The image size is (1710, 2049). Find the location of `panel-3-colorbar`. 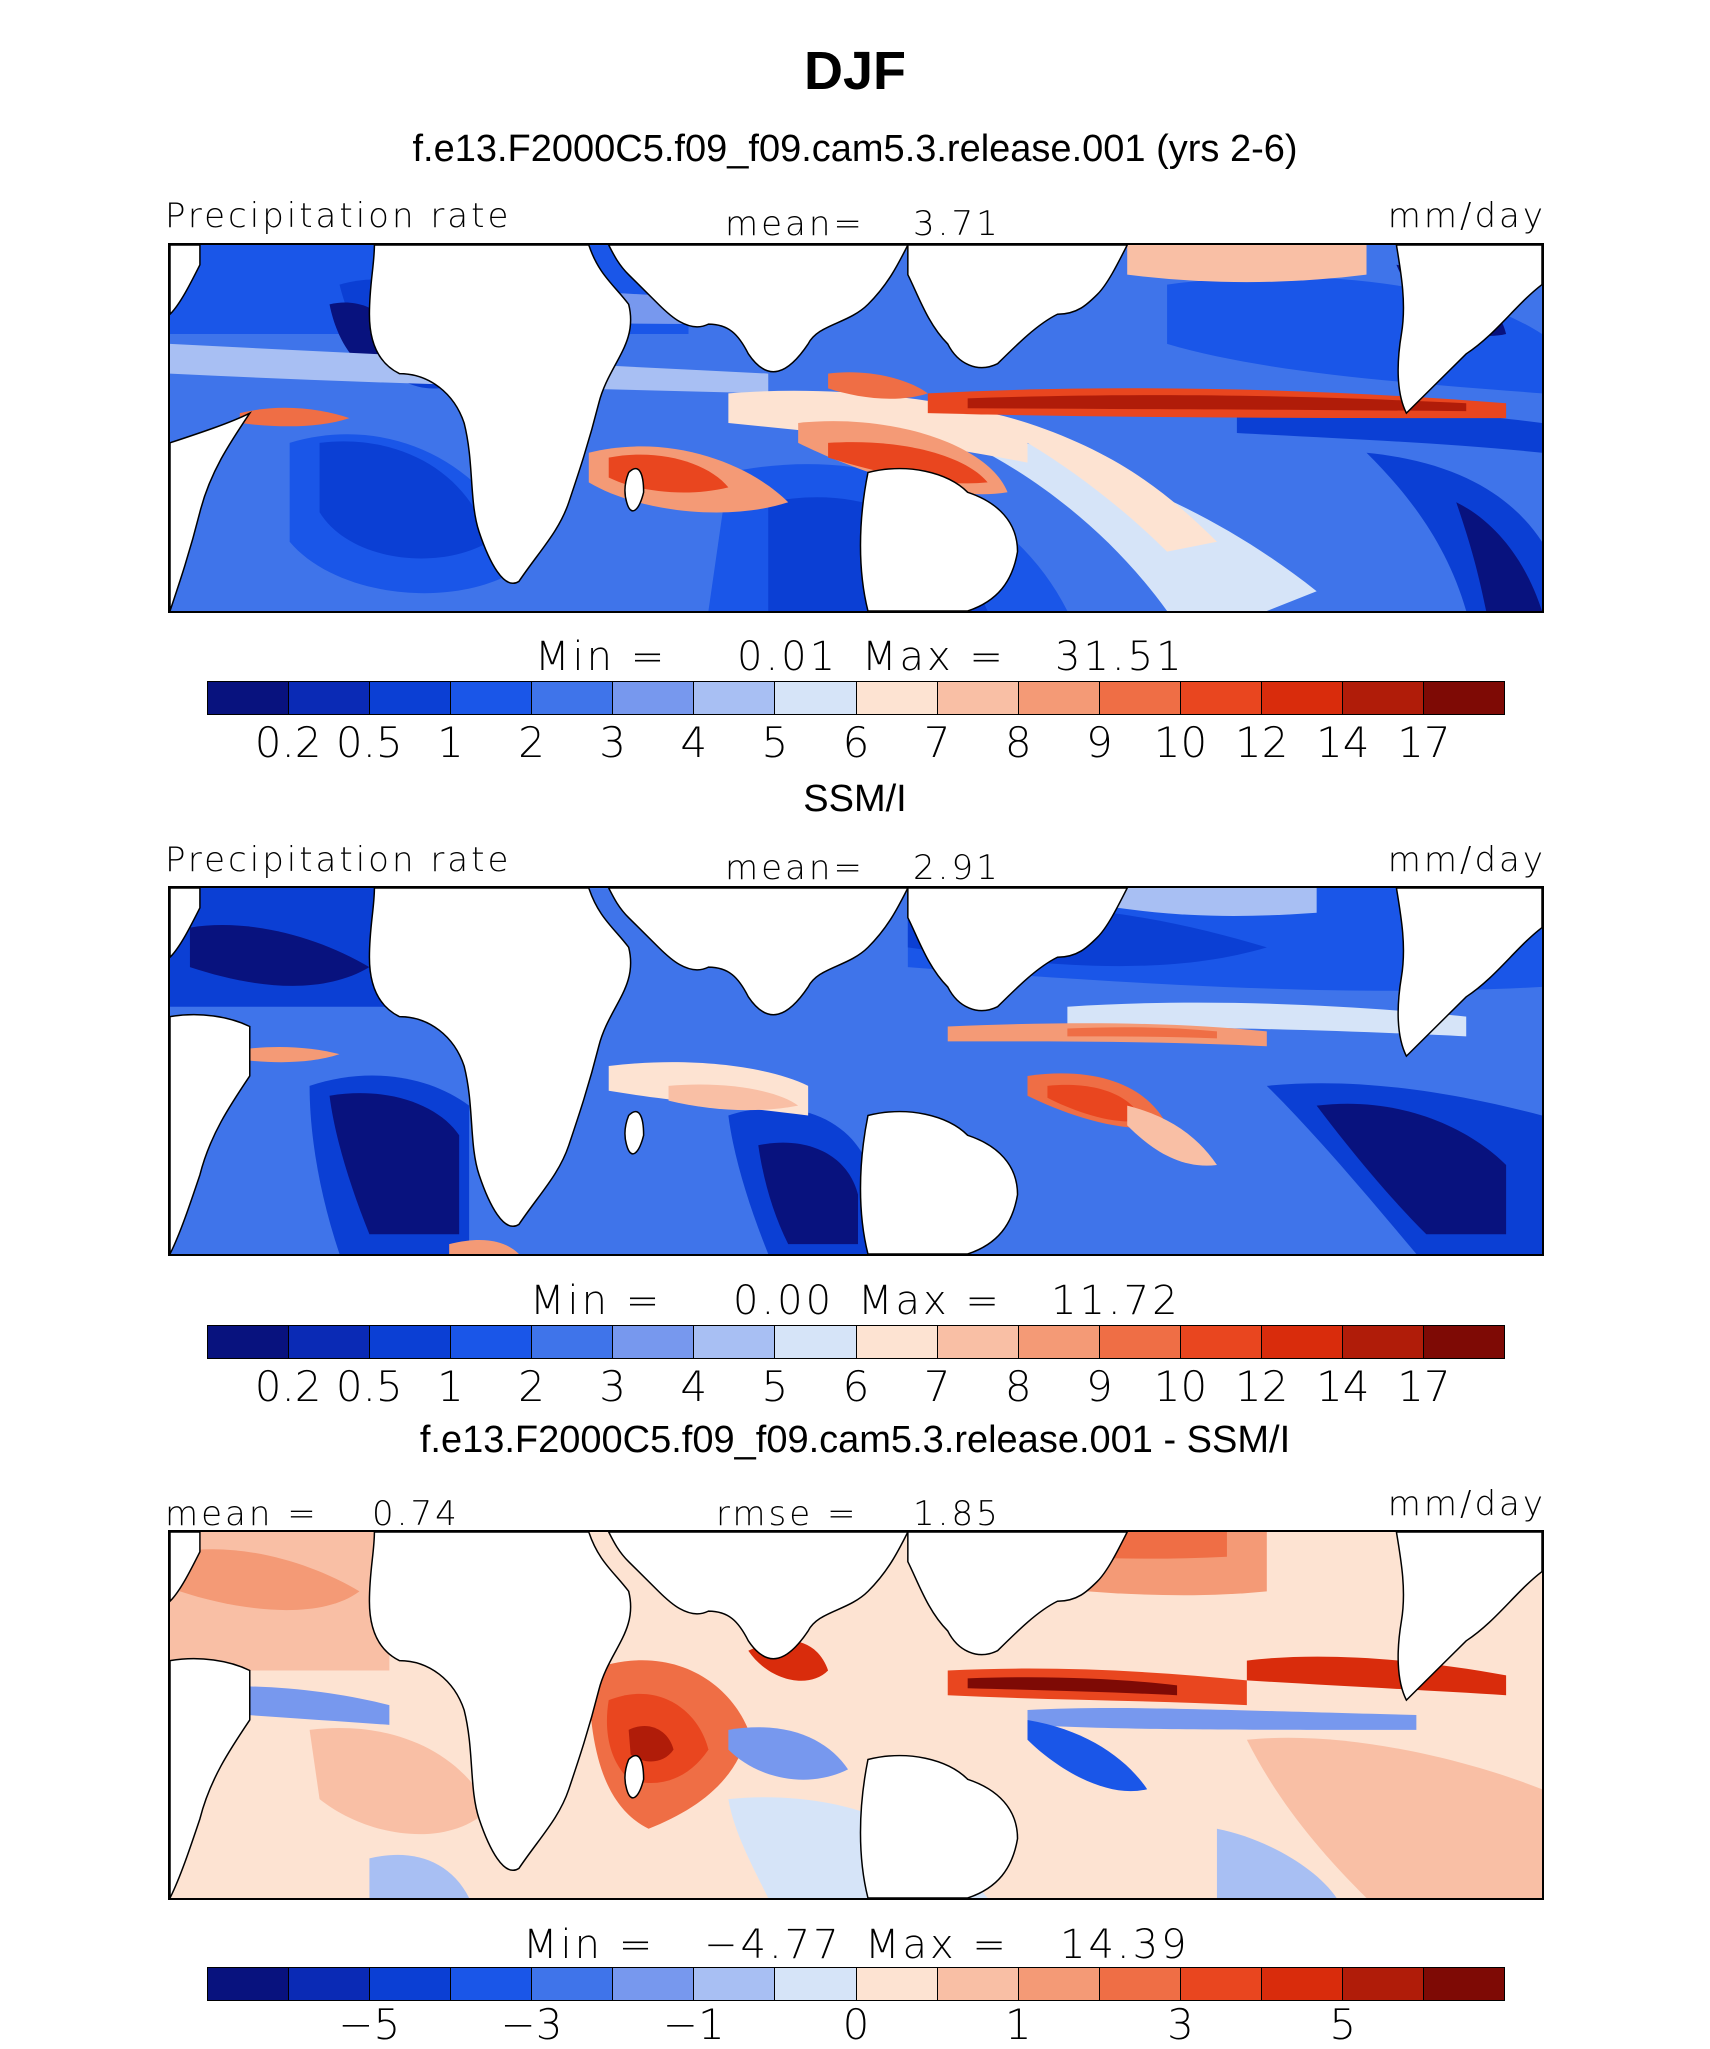

panel-3-colorbar is located at coordinates (856, 1984).